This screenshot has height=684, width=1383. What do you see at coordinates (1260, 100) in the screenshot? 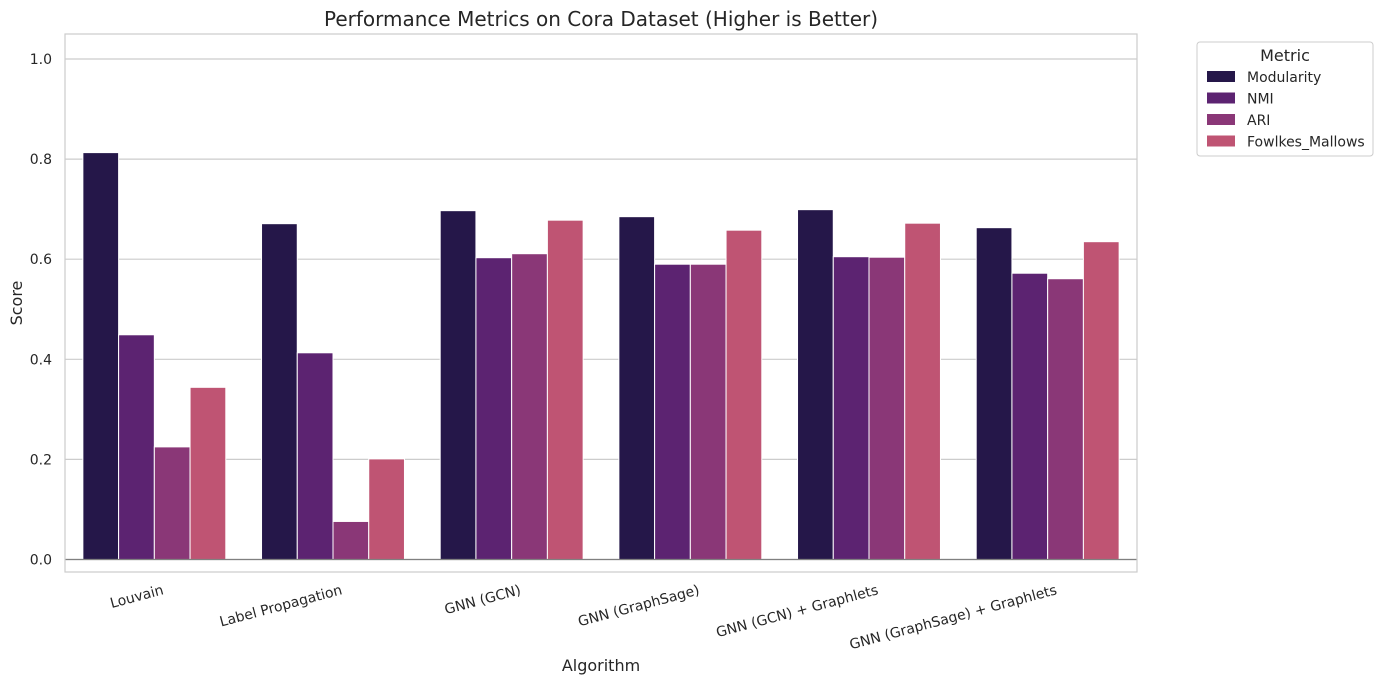
I see `legend-label: NMI` at bounding box center [1260, 100].